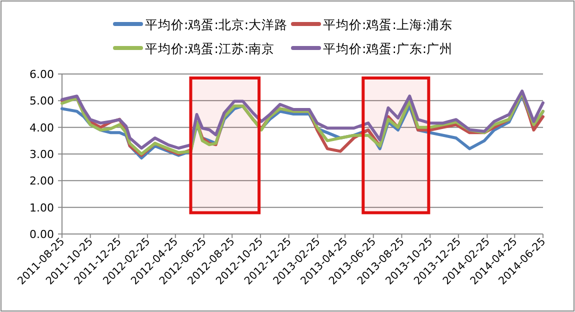 Image resolution: width=575 pixels, height=312 pixels. Describe the element at coordinates (216, 24) in the screenshot. I see `legend-label: 平均价:鸡蛋:北京:大洋路` at that location.